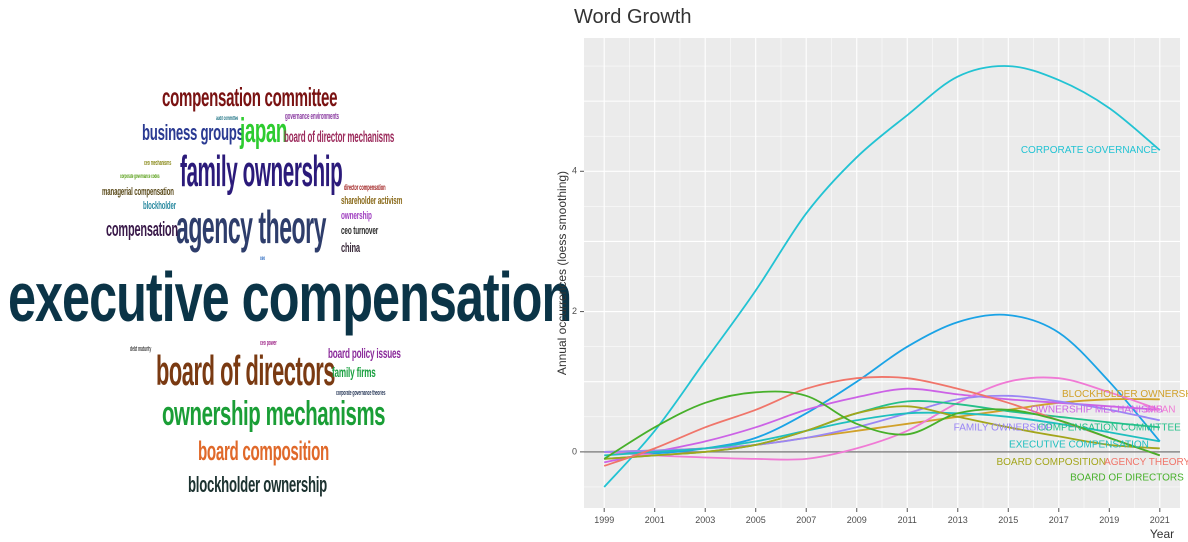 This screenshot has height=542, width=1188. Describe the element at coordinates (250, 97) in the screenshot. I see `cloud-word: compensation committee` at that location.